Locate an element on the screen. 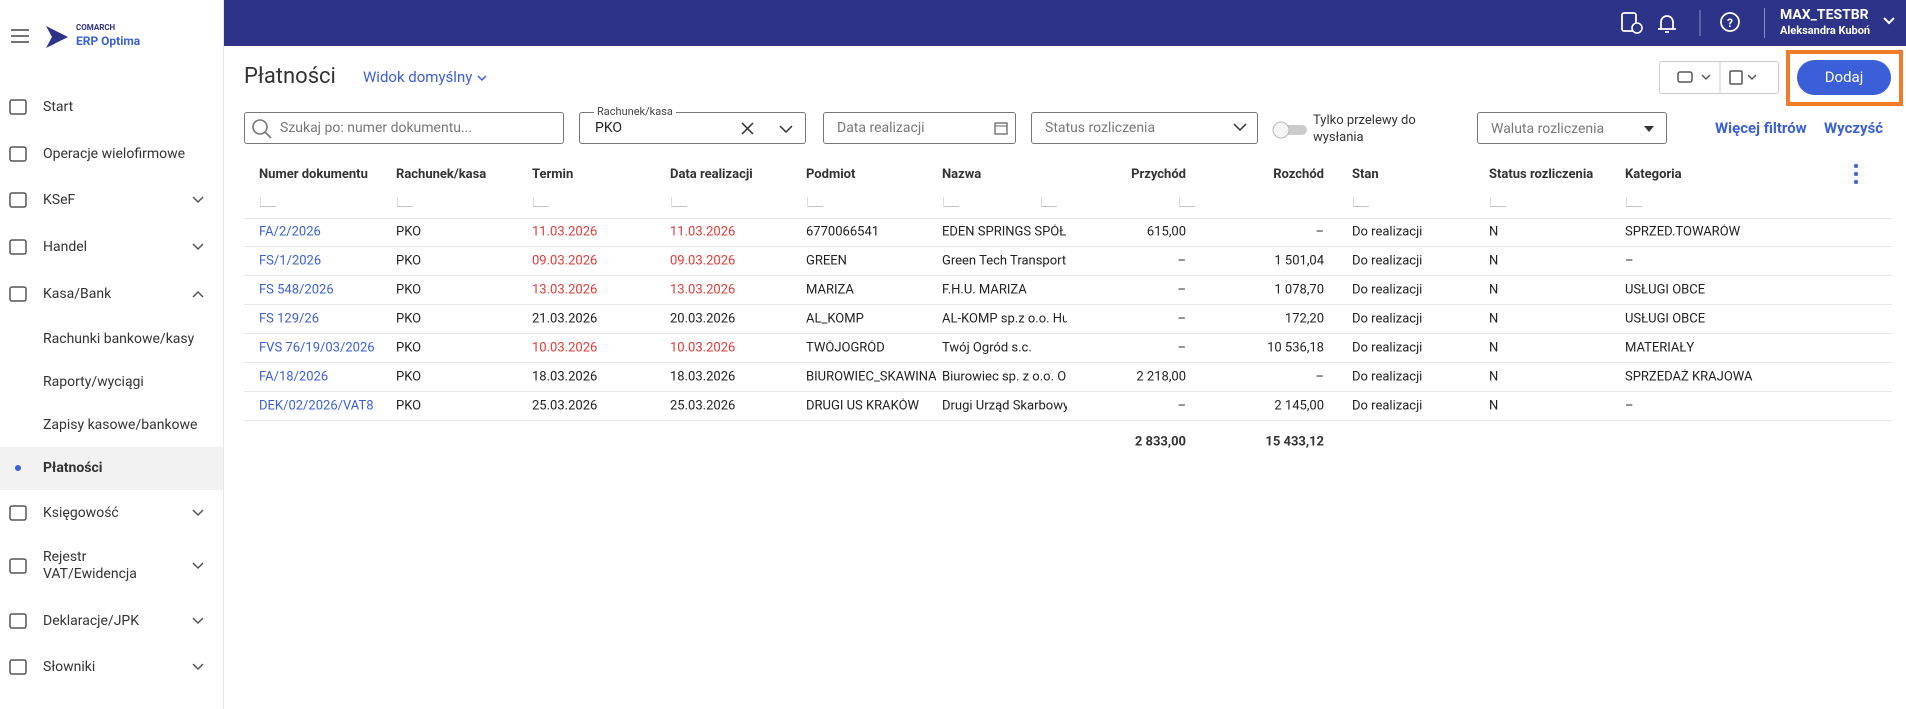  column-header: Termin is located at coordinates (552, 174).